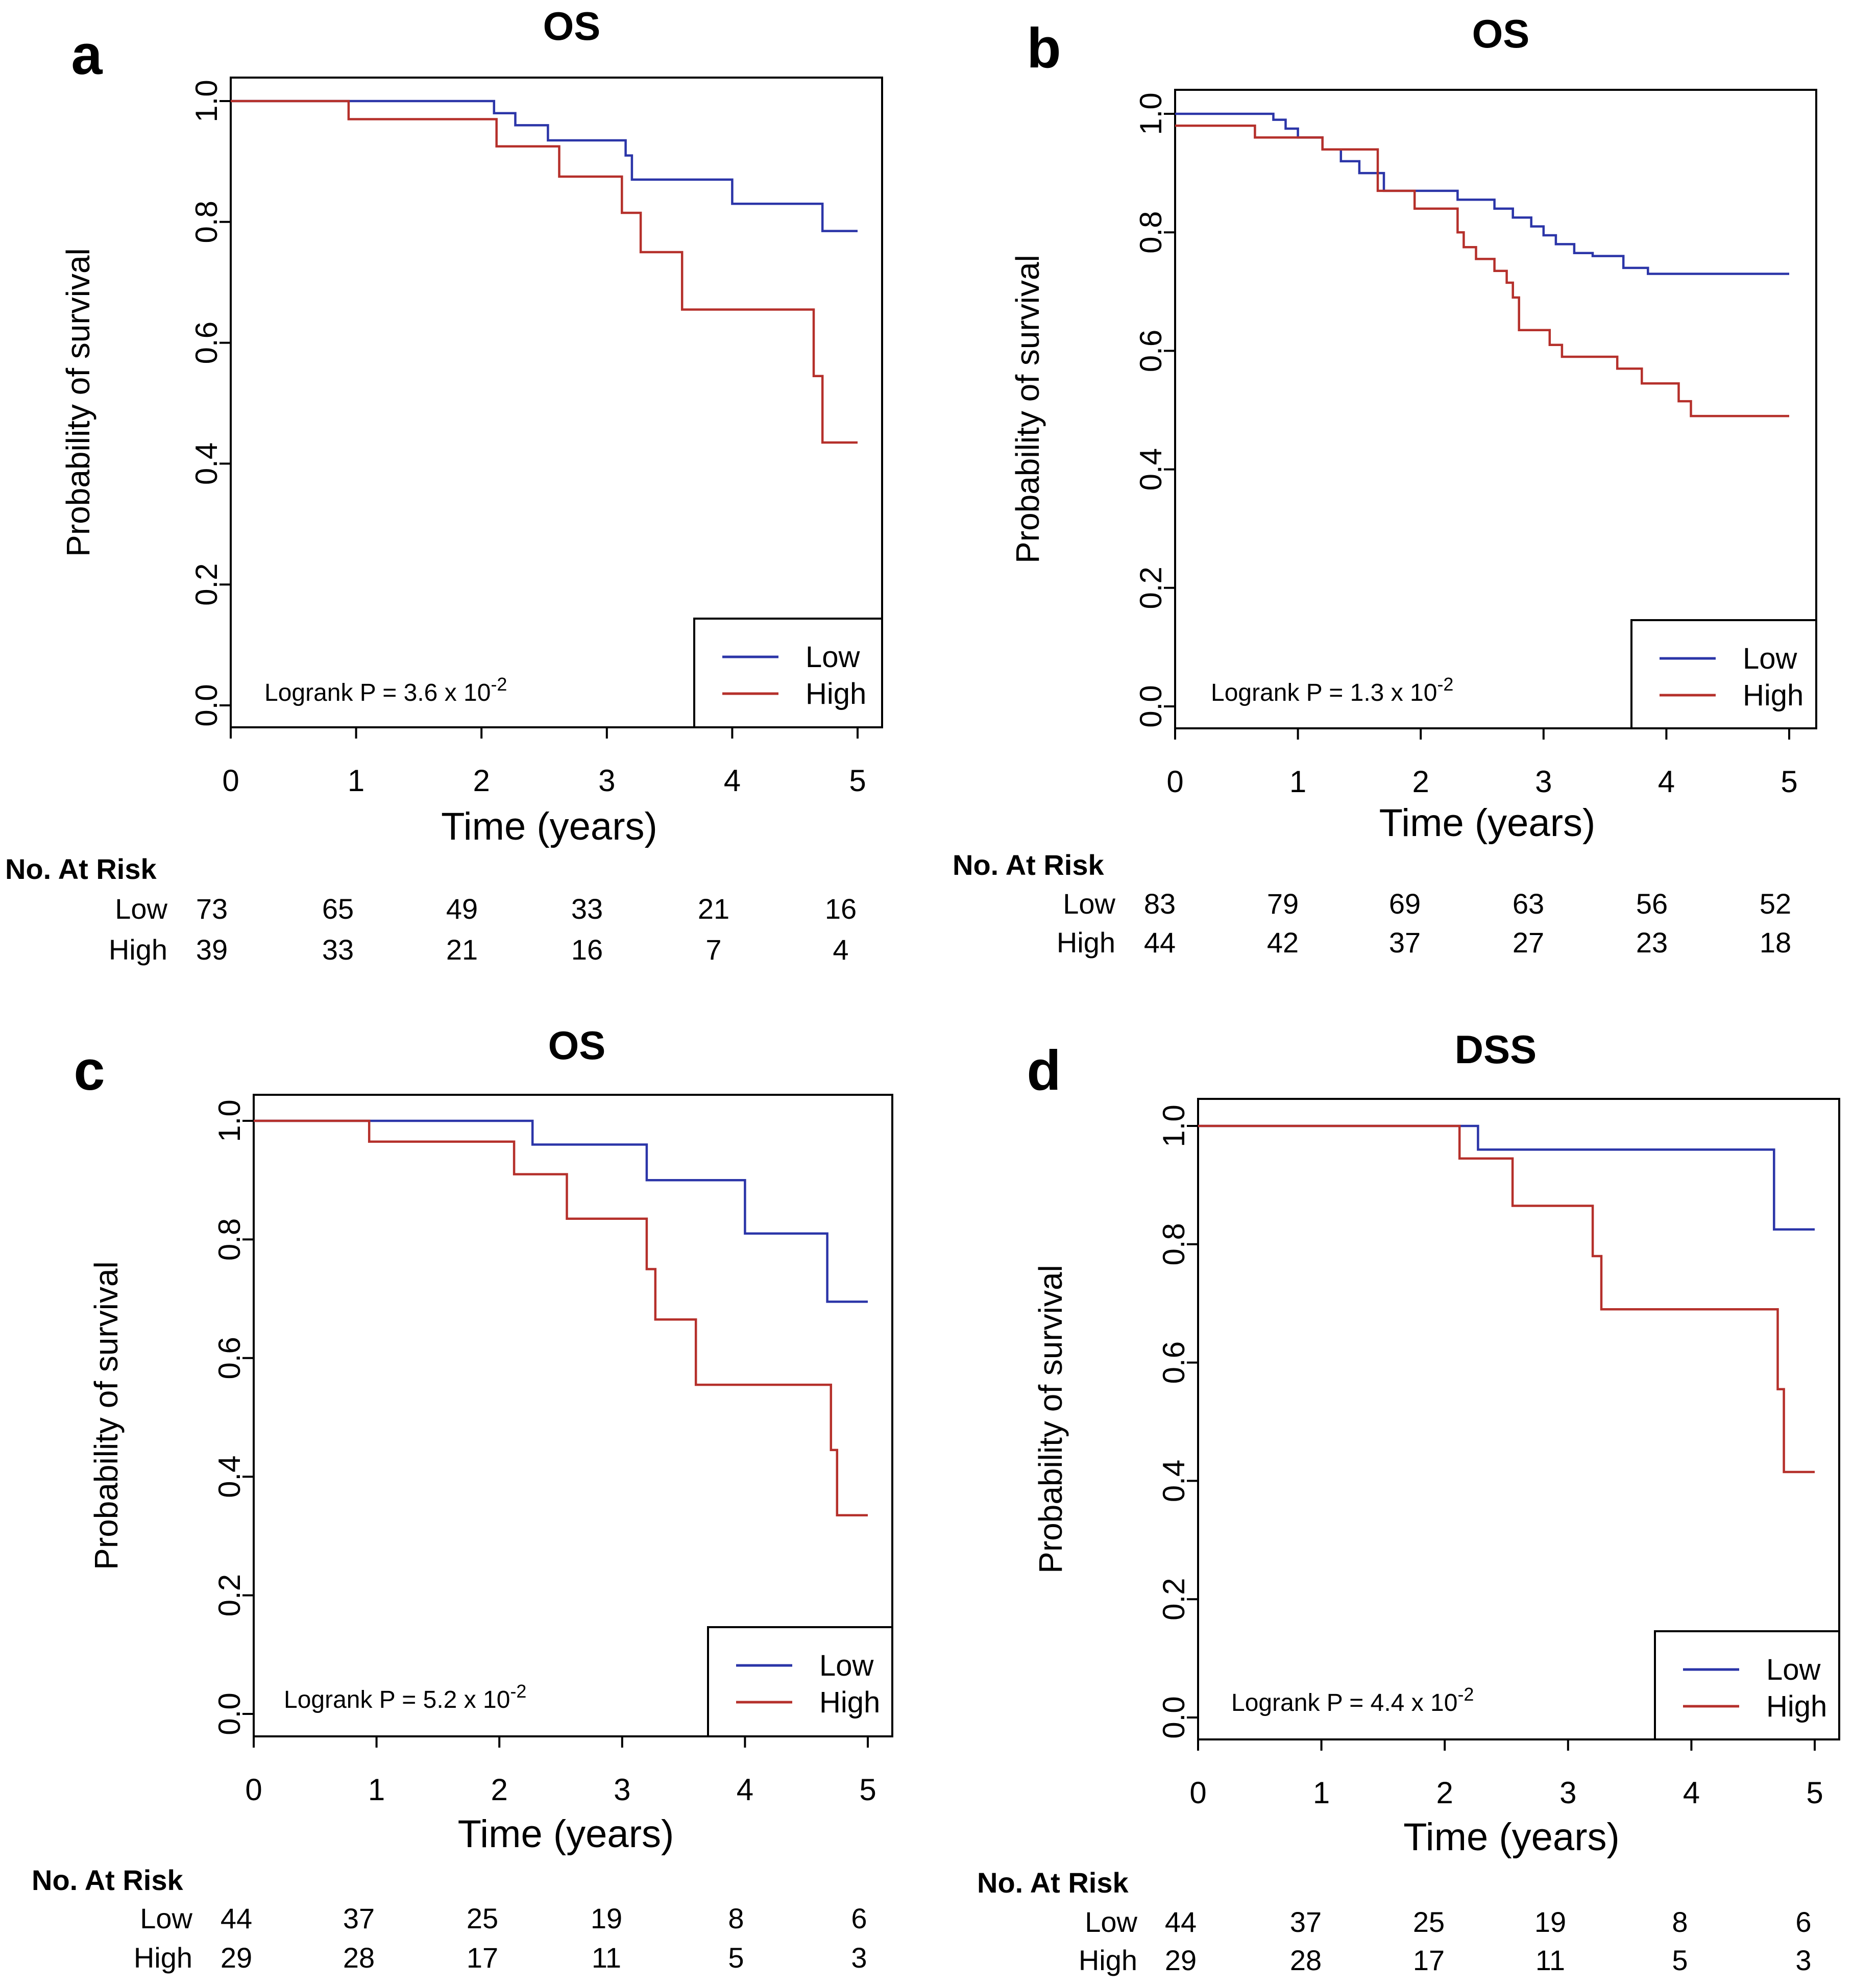  I want to click on legend-box, so click(788, 673).